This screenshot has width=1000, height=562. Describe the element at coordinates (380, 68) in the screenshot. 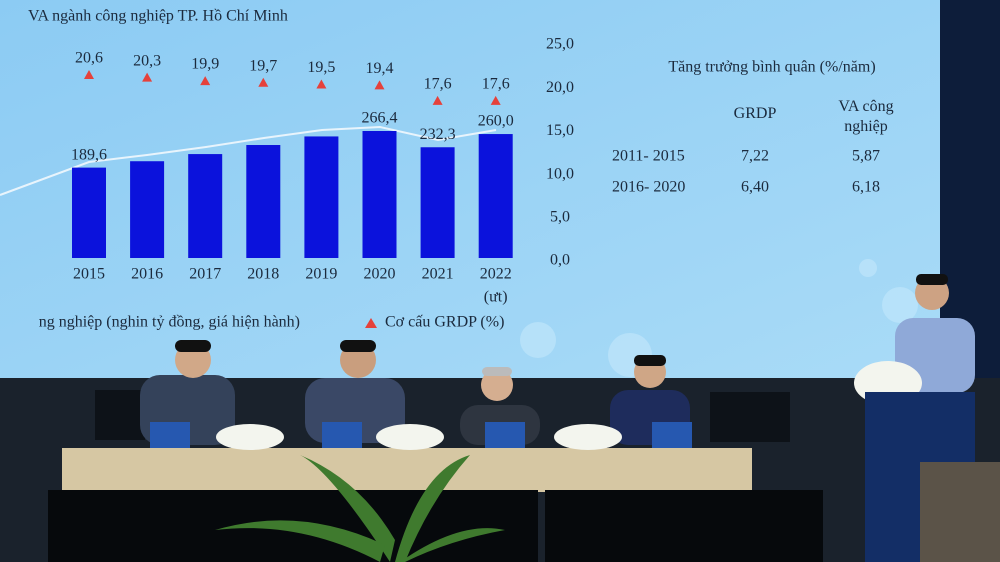

I see `share-label: 19,4` at that location.